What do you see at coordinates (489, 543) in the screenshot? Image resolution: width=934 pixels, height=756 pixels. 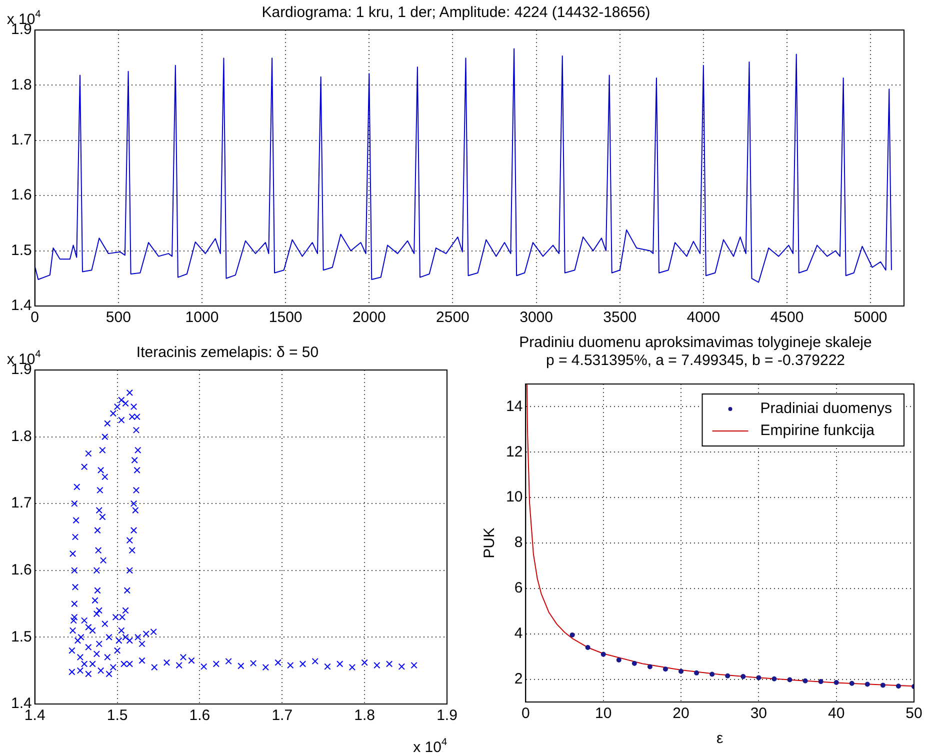 I see `y-axis-title: PUK` at bounding box center [489, 543].